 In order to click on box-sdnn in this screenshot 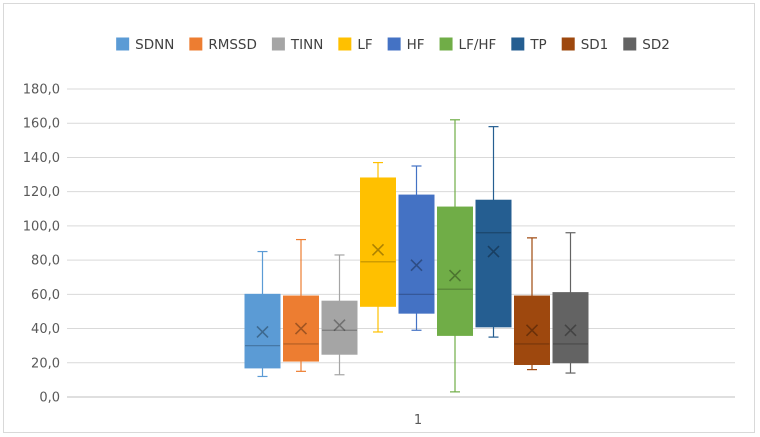, I will do `click(262, 314)`.